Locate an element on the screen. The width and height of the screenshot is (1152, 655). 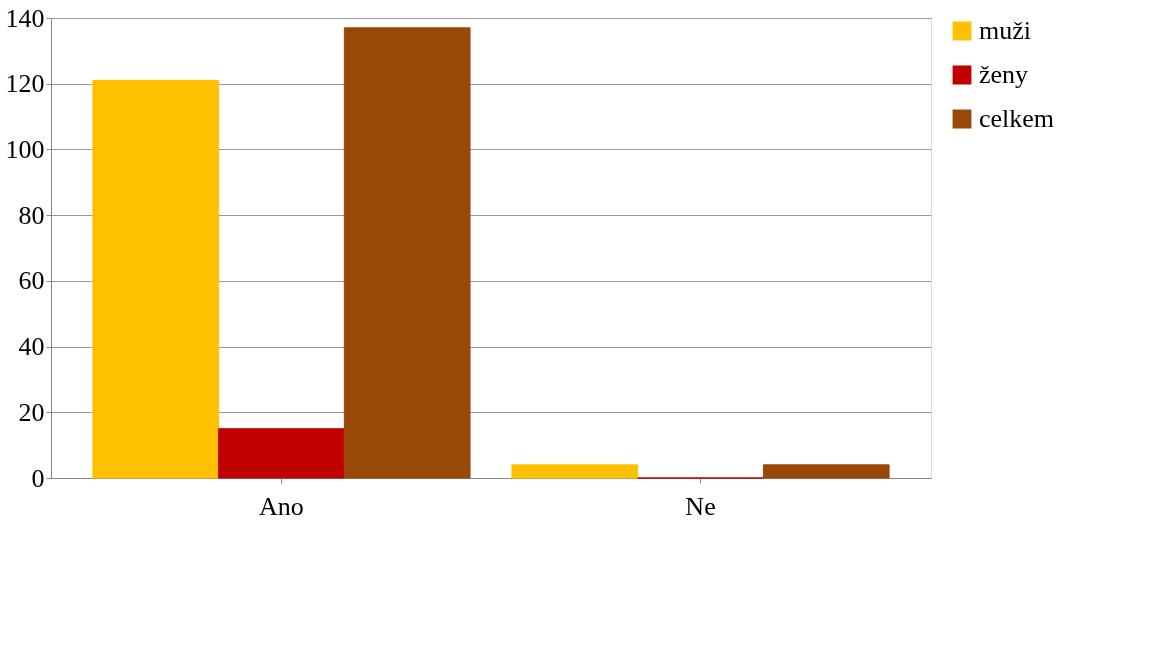
x-tick-label: Ano is located at coordinates (281, 506).